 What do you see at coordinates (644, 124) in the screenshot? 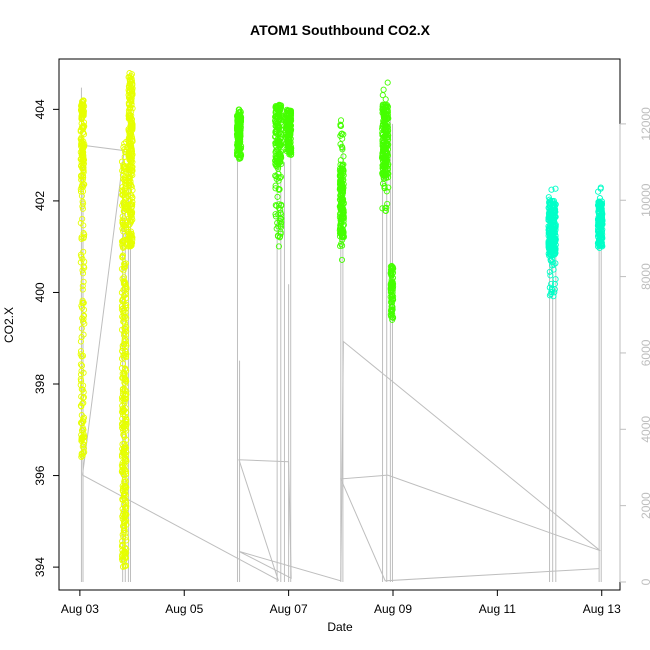
I see `right-tick-label: 12000` at bounding box center [644, 124].